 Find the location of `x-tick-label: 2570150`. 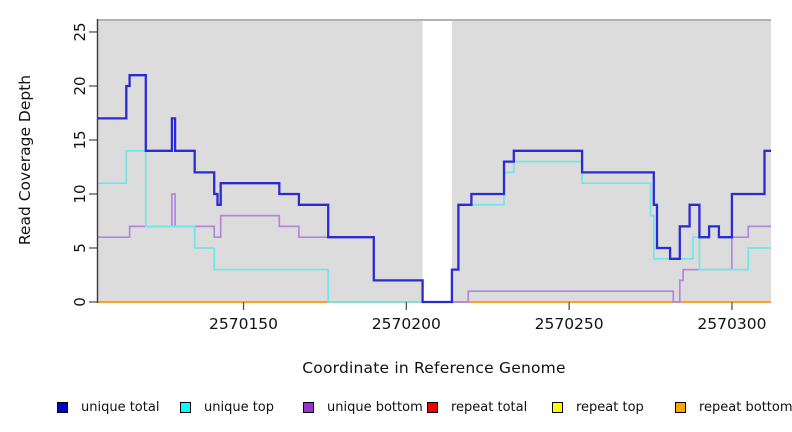

x-tick-label: 2570150 is located at coordinates (243, 324).